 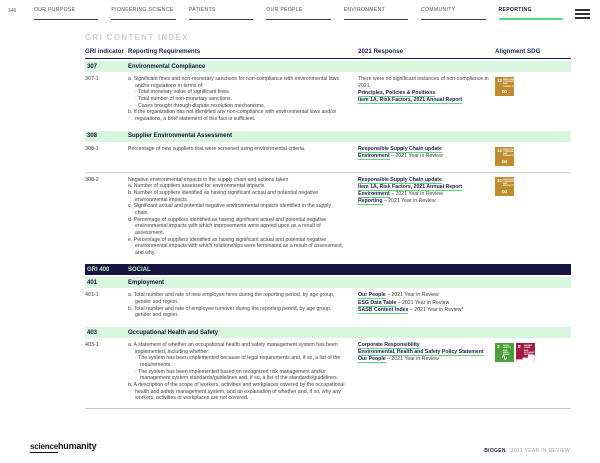 I want to click on footer-brand: BIOGEN, so click(x=495, y=451).